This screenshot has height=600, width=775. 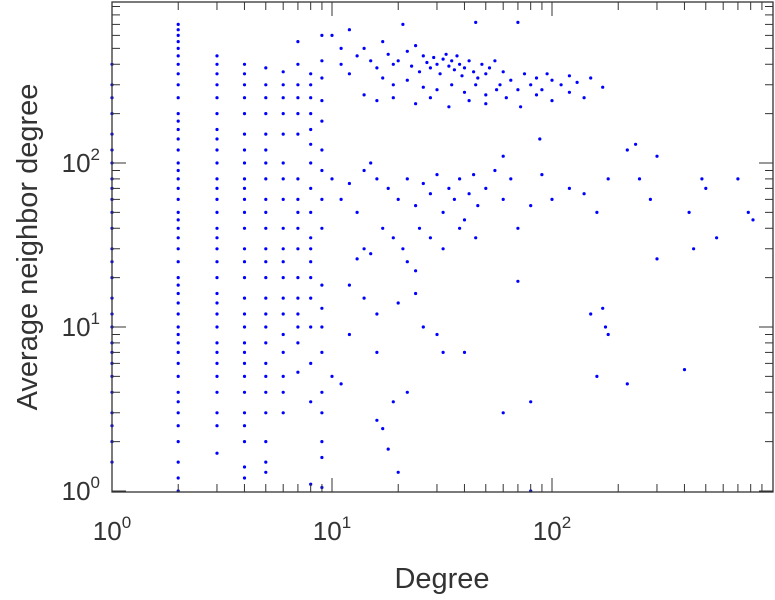 I want to click on x-tick-label: 100, so click(x=112, y=529).